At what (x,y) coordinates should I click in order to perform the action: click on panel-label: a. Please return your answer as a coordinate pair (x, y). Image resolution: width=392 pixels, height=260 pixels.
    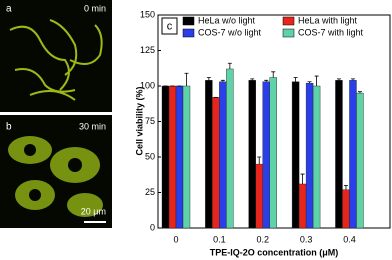
    Looking at the image, I should click on (9, 9).